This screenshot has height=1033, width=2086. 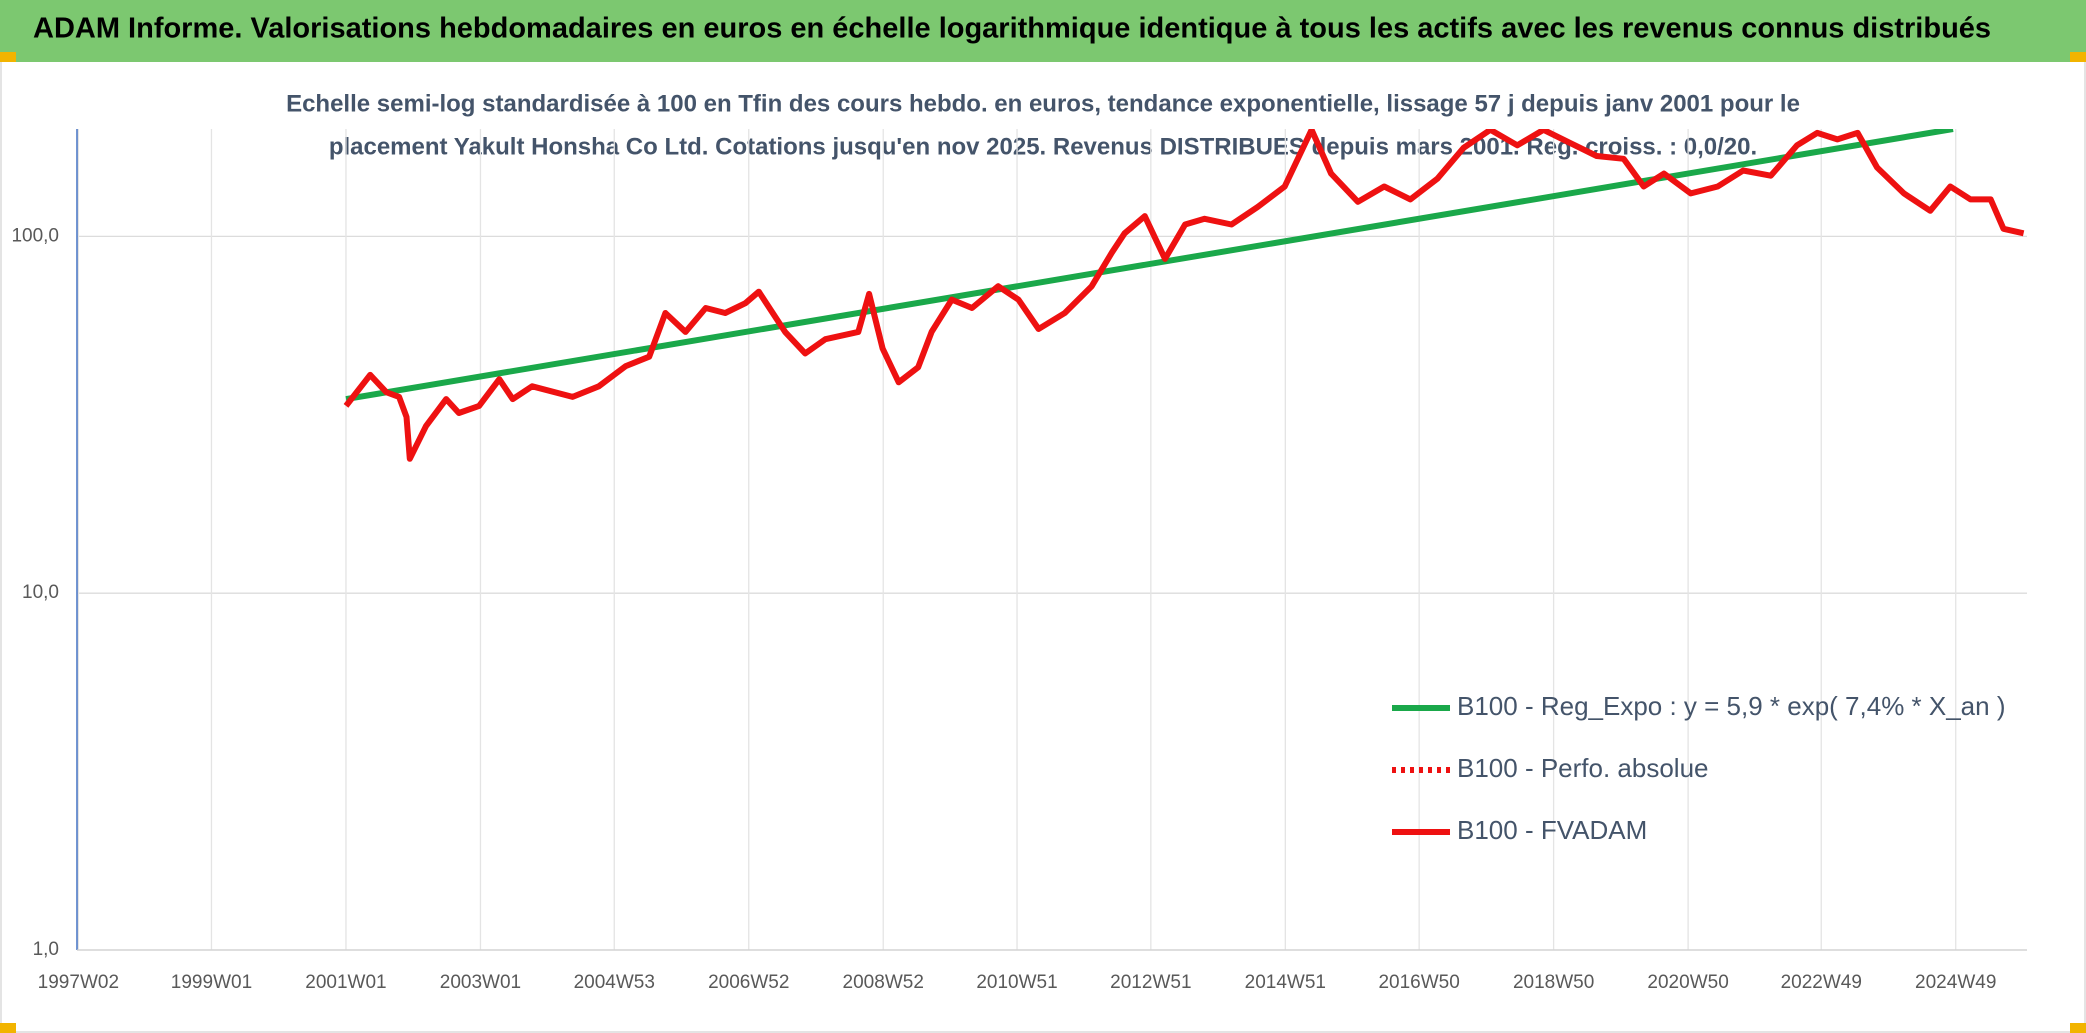 What do you see at coordinates (1016, 982) in the screenshot?
I see `x-tick-label: 2010W51` at bounding box center [1016, 982].